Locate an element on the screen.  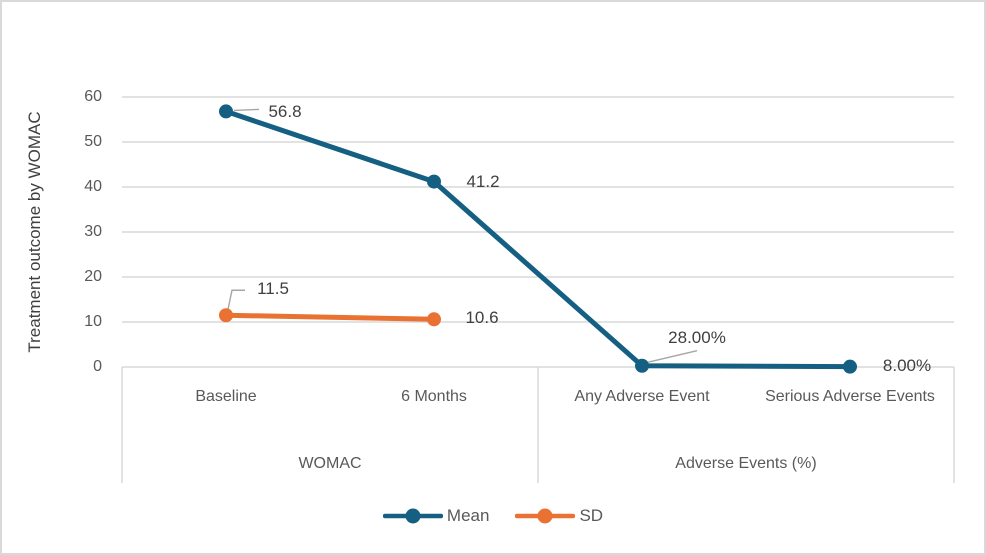
legend-item-mean: Mean is located at coordinates (436, 516).